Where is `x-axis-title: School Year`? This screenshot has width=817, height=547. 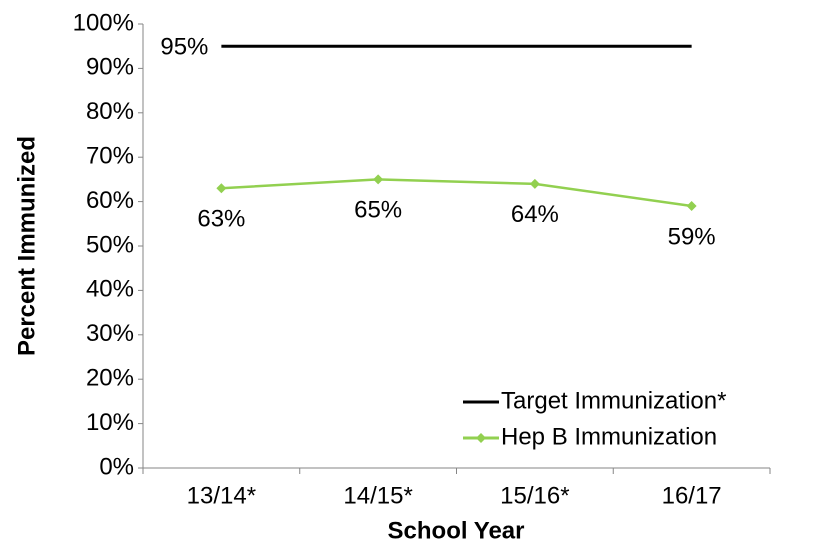 x-axis-title: School Year is located at coordinates (456, 530).